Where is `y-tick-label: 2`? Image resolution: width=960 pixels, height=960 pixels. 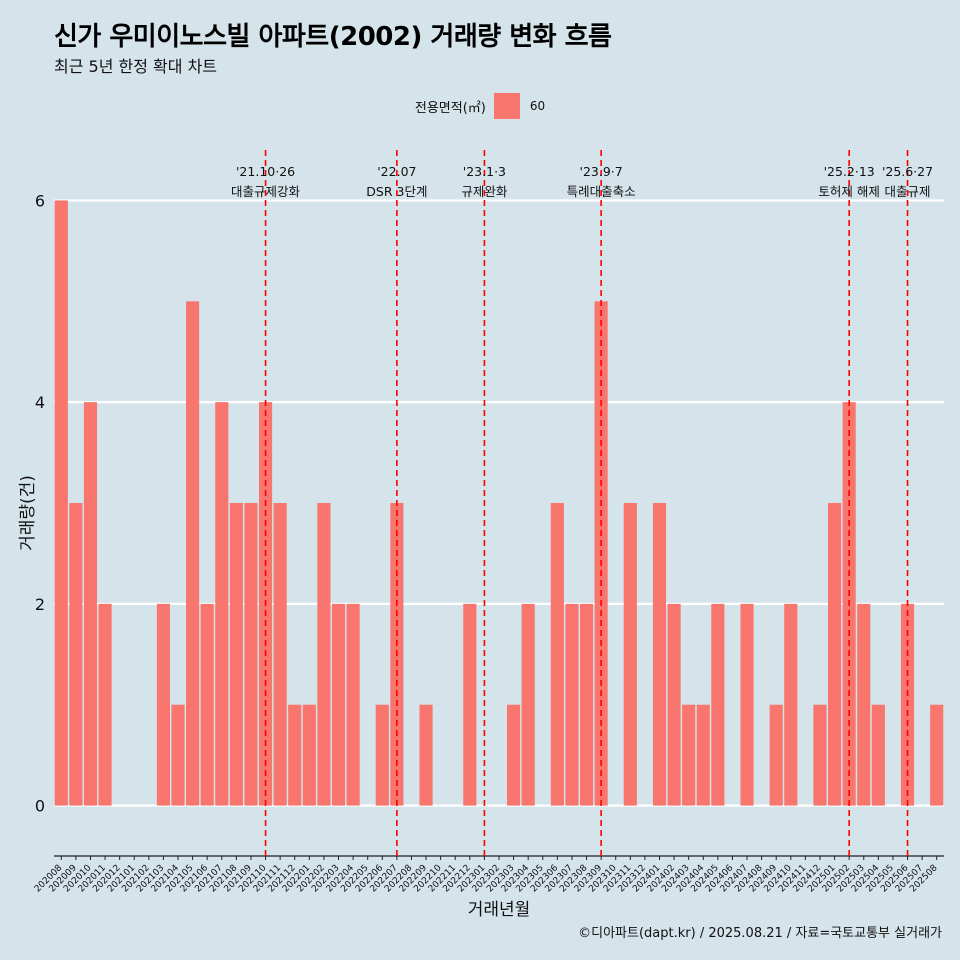 y-tick-label: 2 is located at coordinates (40, 604).